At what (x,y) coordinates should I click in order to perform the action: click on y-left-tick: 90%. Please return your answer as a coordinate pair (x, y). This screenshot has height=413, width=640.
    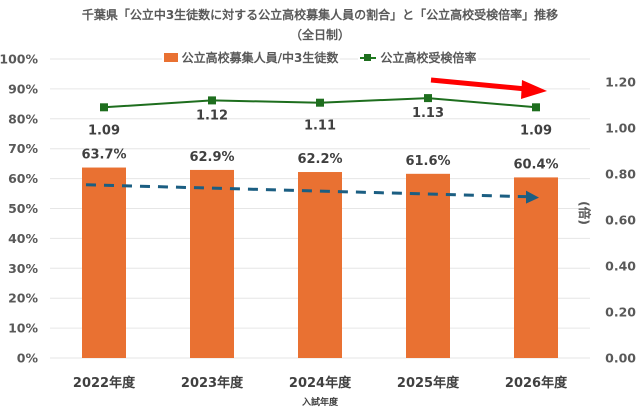
    Looking at the image, I should click on (23, 88).